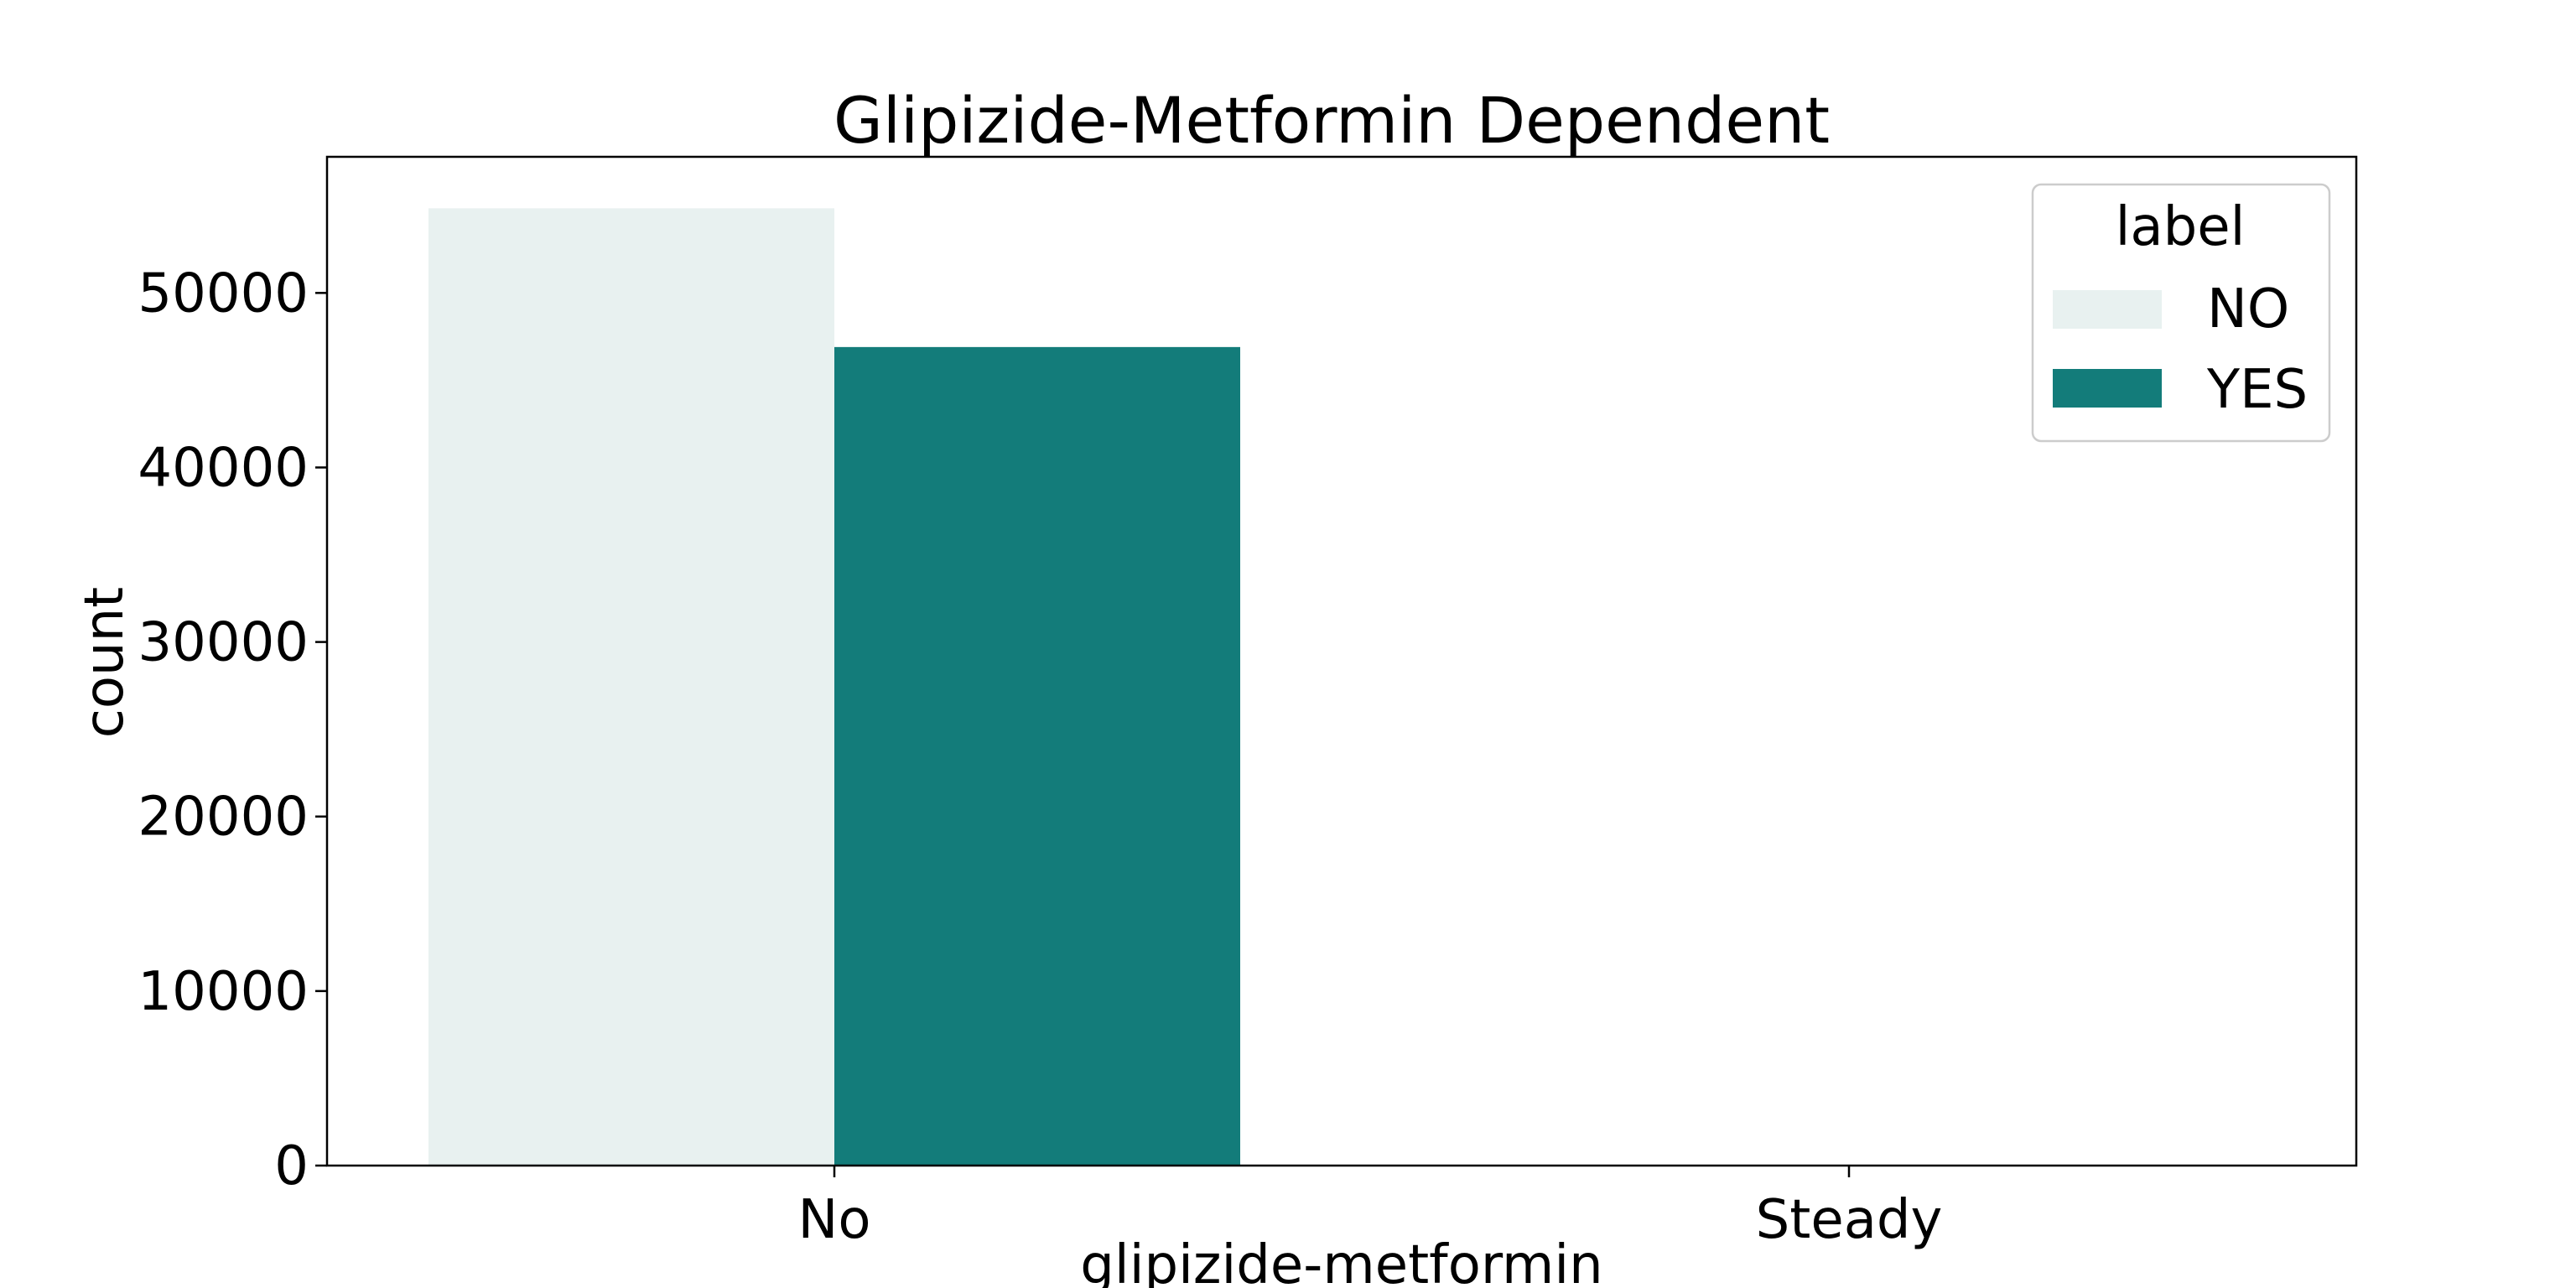 Image resolution: width=2576 pixels, height=1288 pixels. Describe the element at coordinates (1332, 120) in the screenshot. I see `chart-title: Glipizide-Metformin Dependent` at that location.